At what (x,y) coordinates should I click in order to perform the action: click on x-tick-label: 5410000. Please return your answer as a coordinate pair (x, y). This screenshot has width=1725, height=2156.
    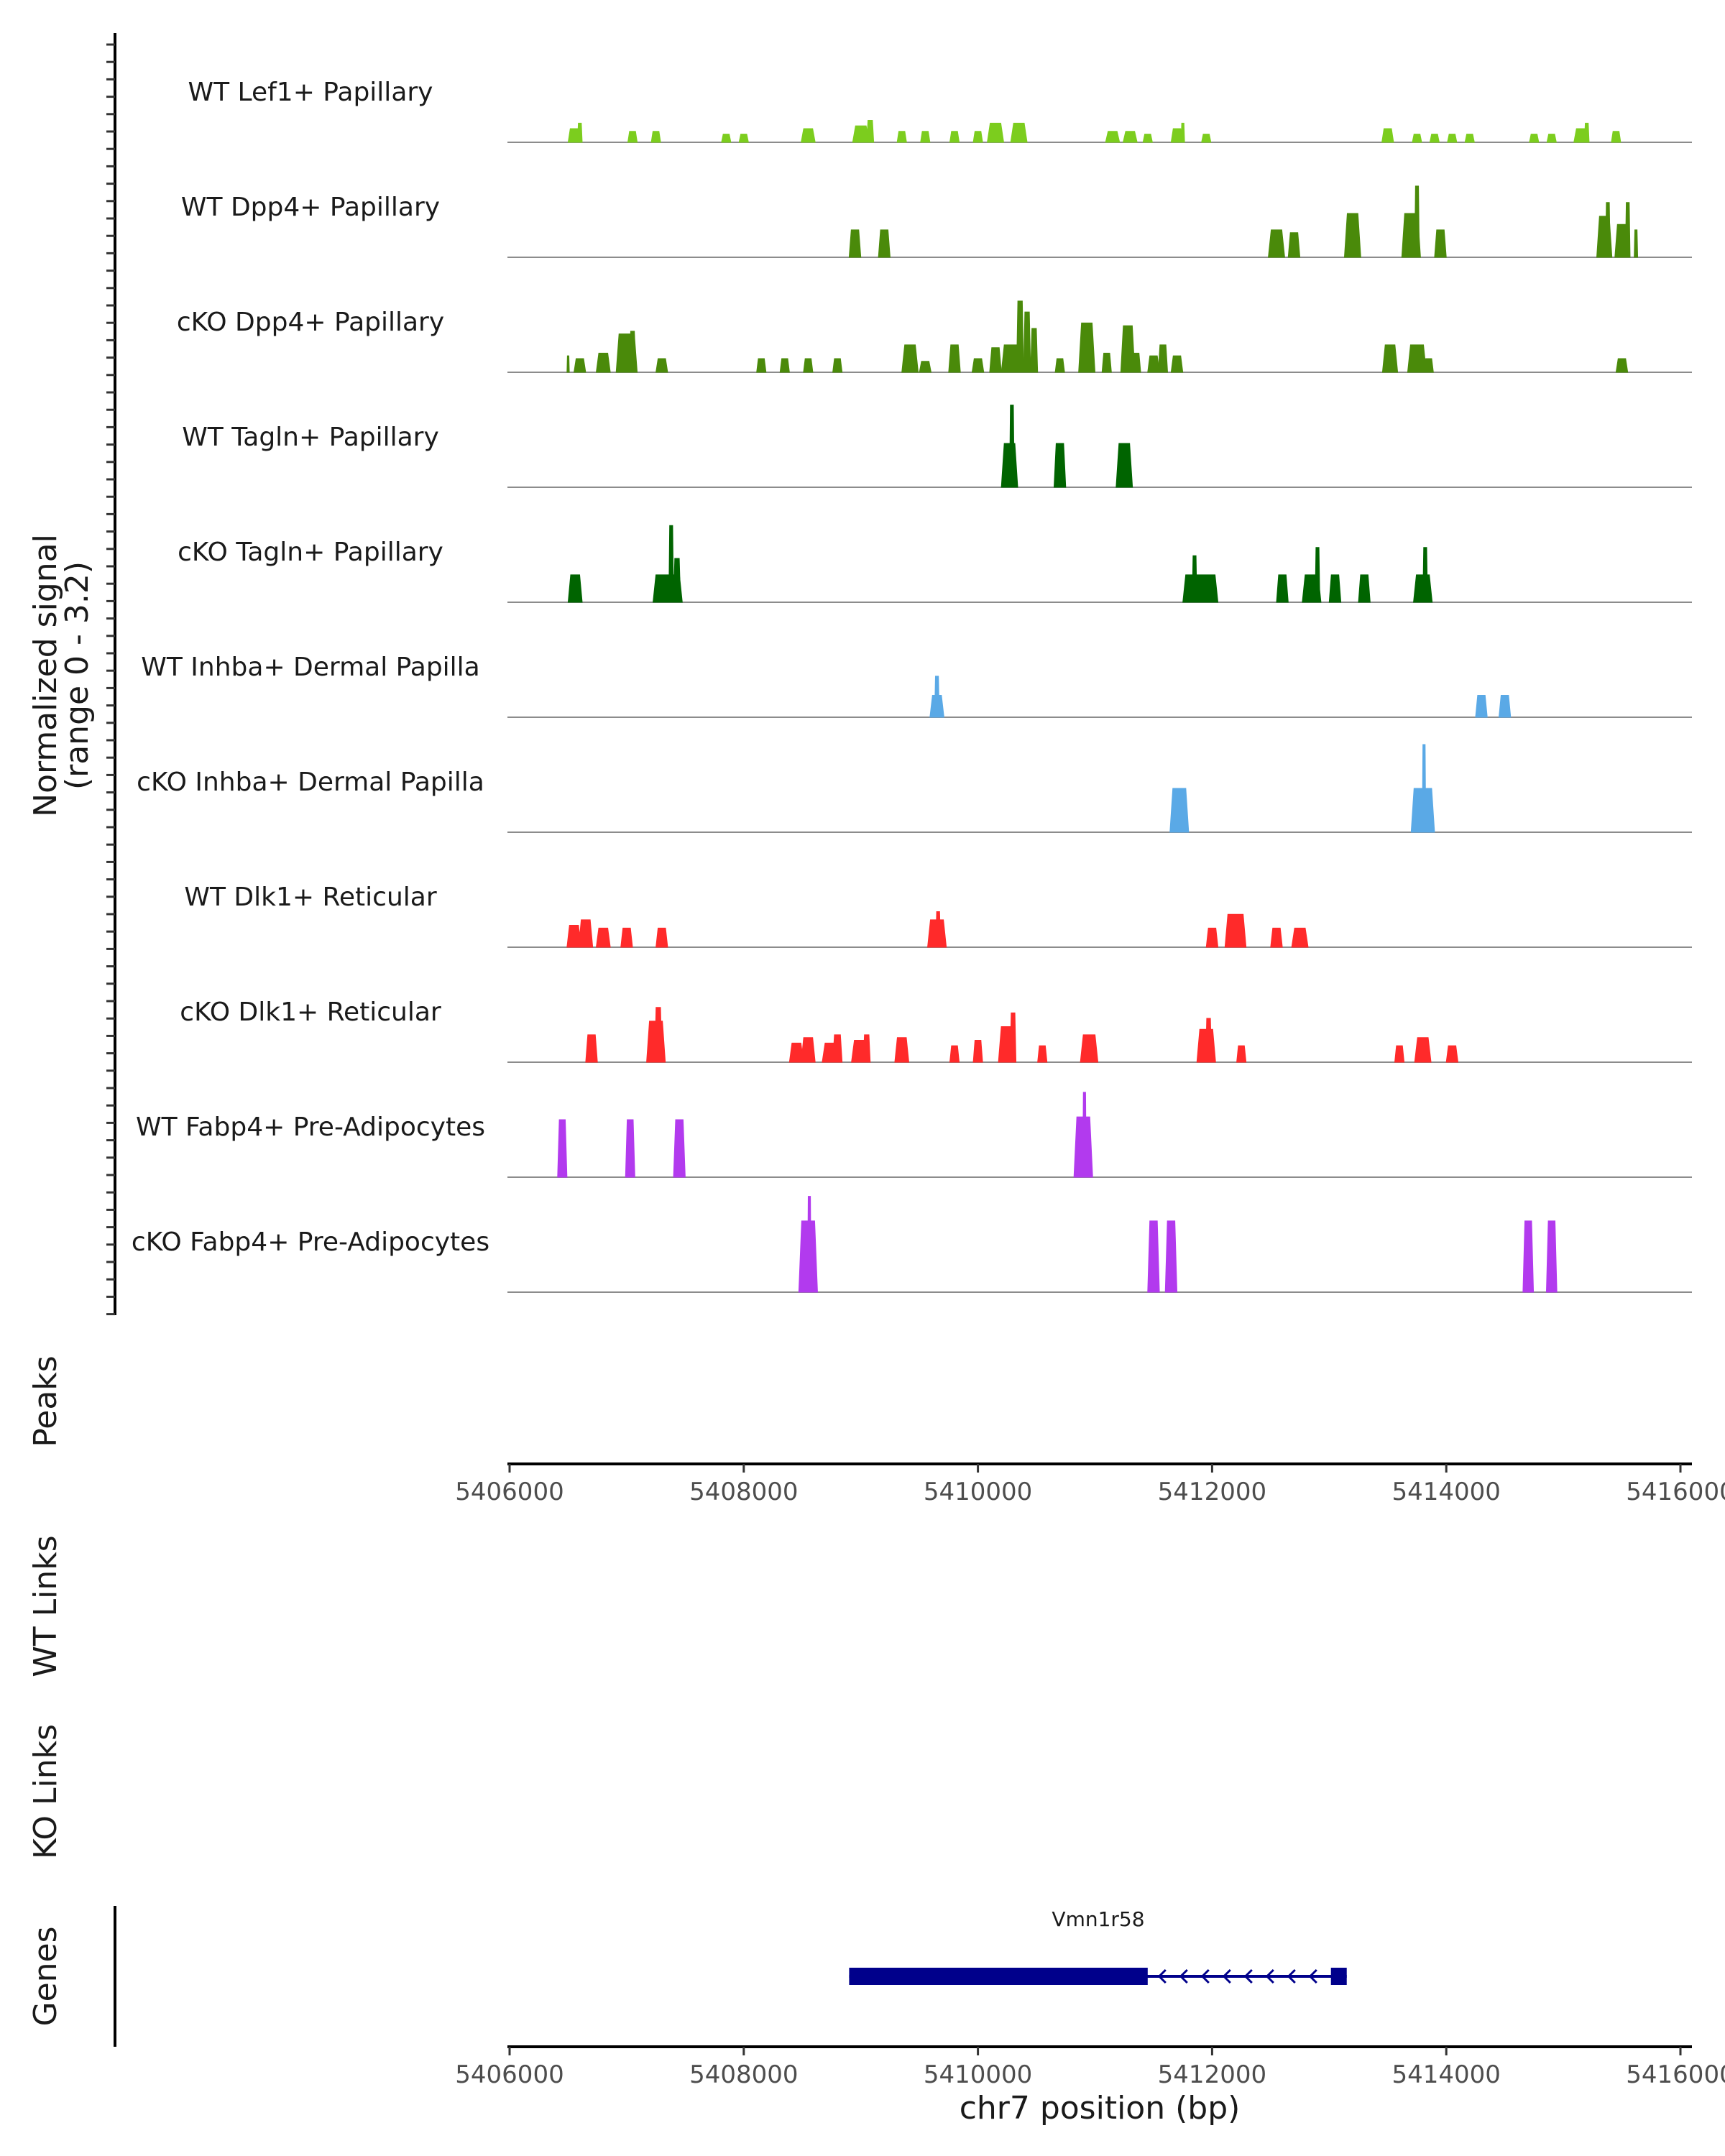
    Looking at the image, I should click on (978, 1492).